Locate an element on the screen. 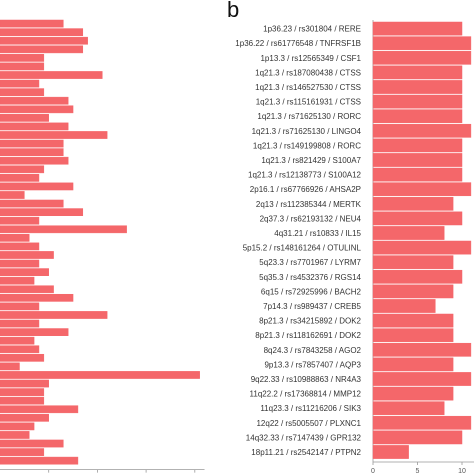 Image resolution: width=474 pixels, height=474 pixels. panel-b-category-label: 1q21.3 / rs71625130 / RORC is located at coordinates (309, 116).